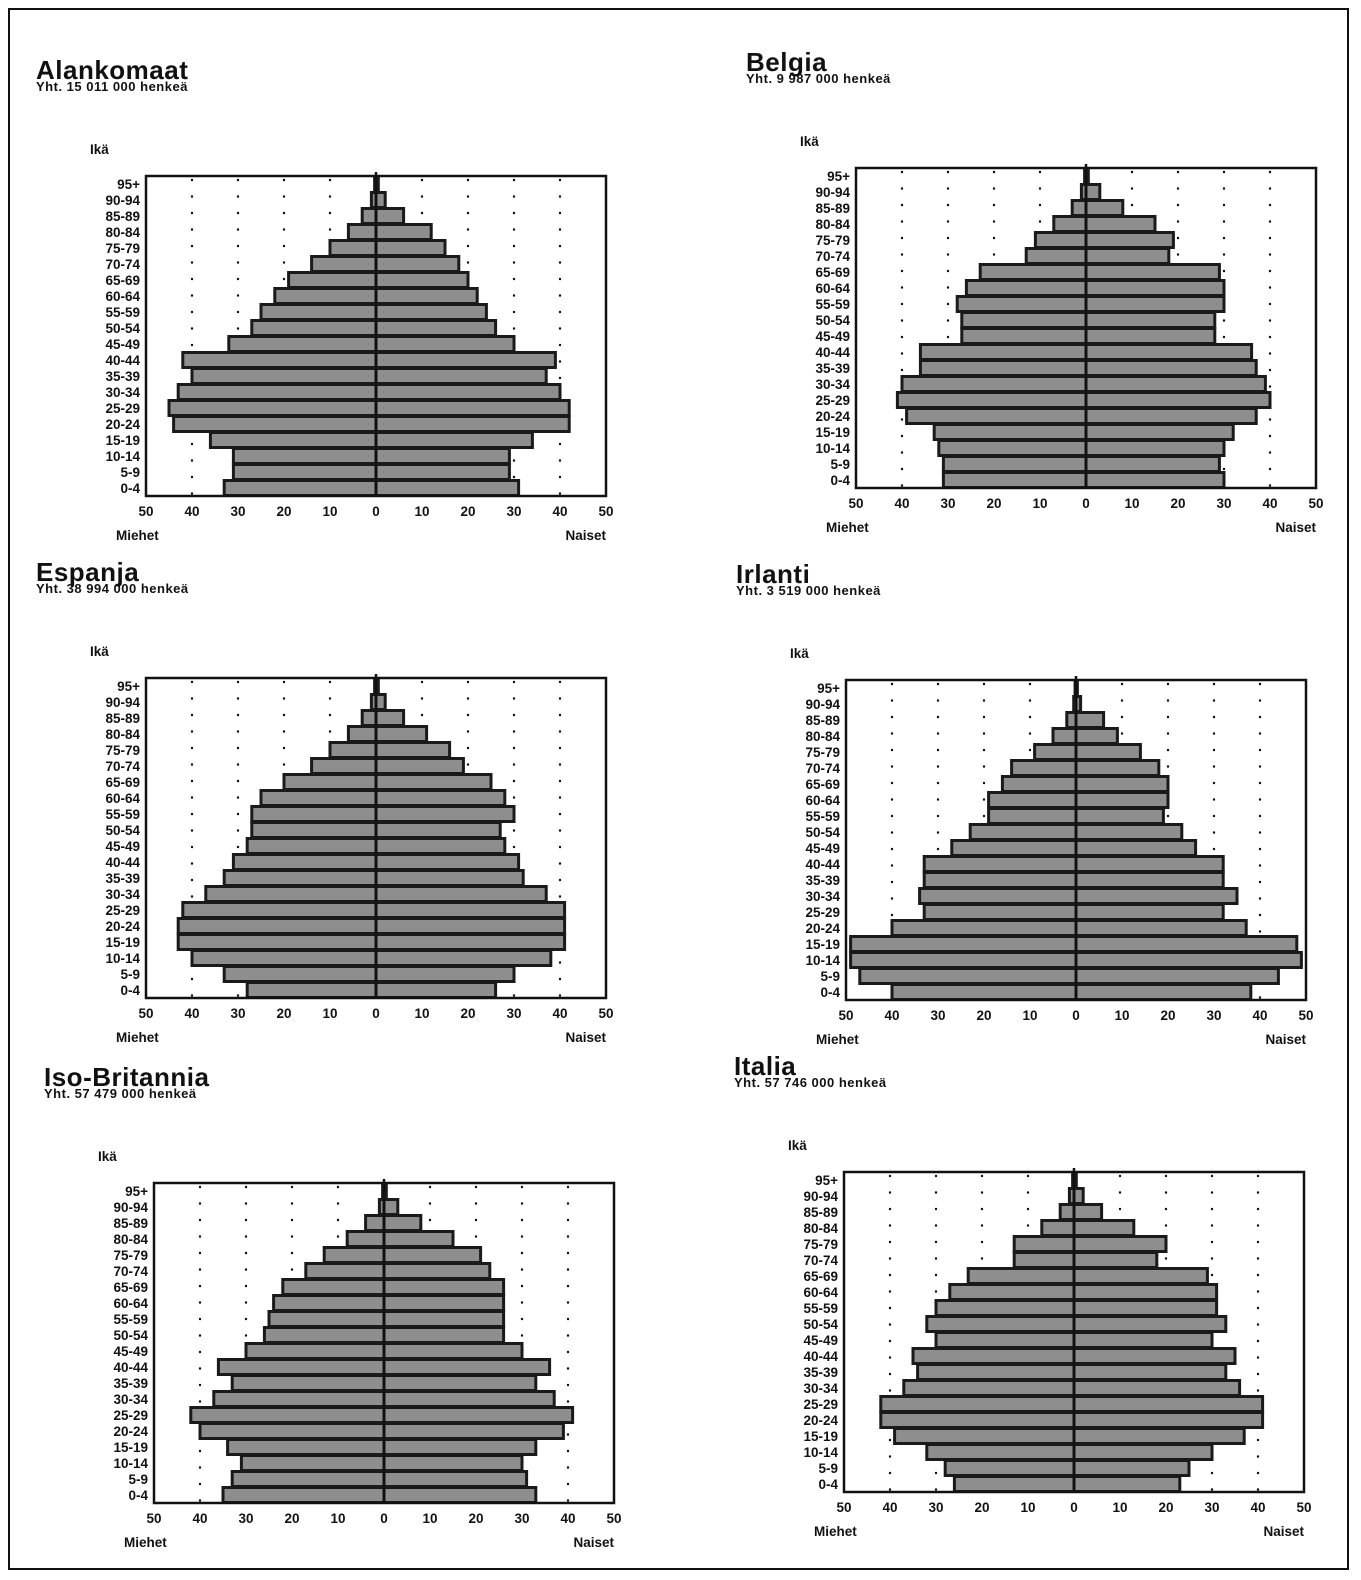 Image resolution: width=1361 pixels, height=1580 pixels. What do you see at coordinates (376, 1013) in the screenshot?
I see `x-tick-label: 0` at bounding box center [376, 1013].